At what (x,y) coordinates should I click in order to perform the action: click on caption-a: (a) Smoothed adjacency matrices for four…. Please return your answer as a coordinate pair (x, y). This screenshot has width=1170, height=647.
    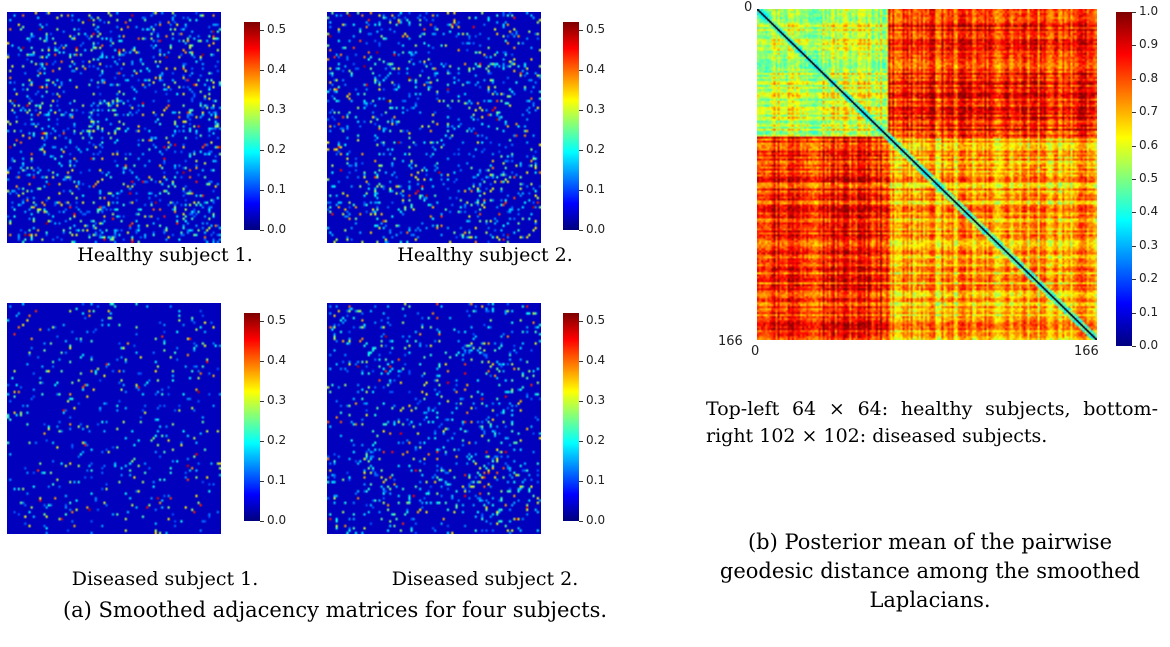
    Looking at the image, I should click on (335, 610).